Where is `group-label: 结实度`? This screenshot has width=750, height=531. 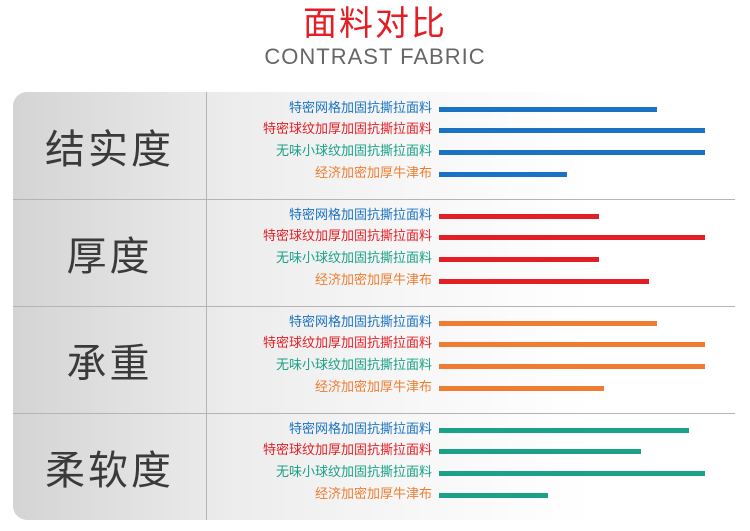 group-label: 结实度 is located at coordinates (109, 149).